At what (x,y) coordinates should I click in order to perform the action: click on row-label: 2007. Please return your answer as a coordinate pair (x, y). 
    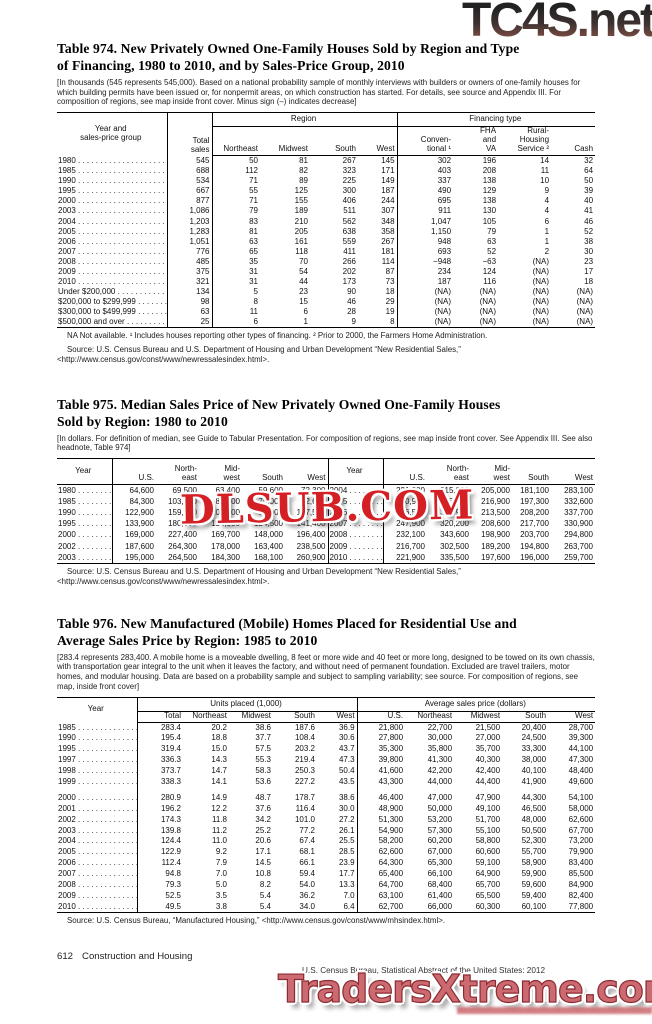
    Looking at the image, I should click on (97, 874).